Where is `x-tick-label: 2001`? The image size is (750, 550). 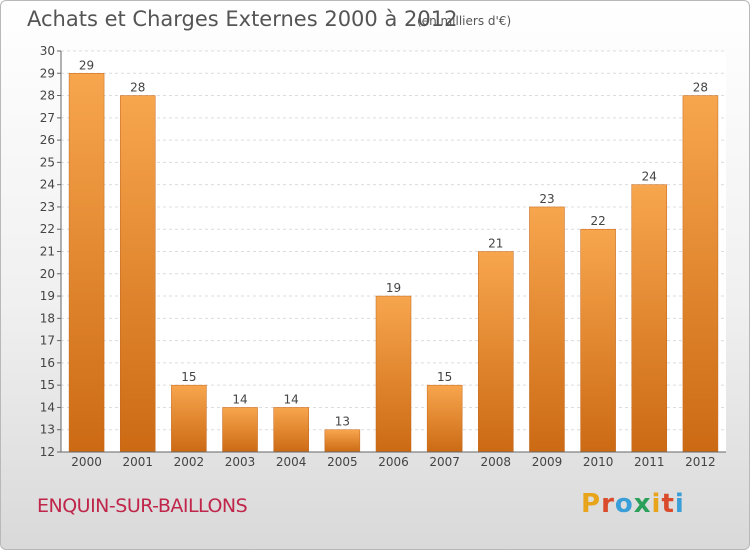
x-tick-label: 2001 is located at coordinates (137, 462).